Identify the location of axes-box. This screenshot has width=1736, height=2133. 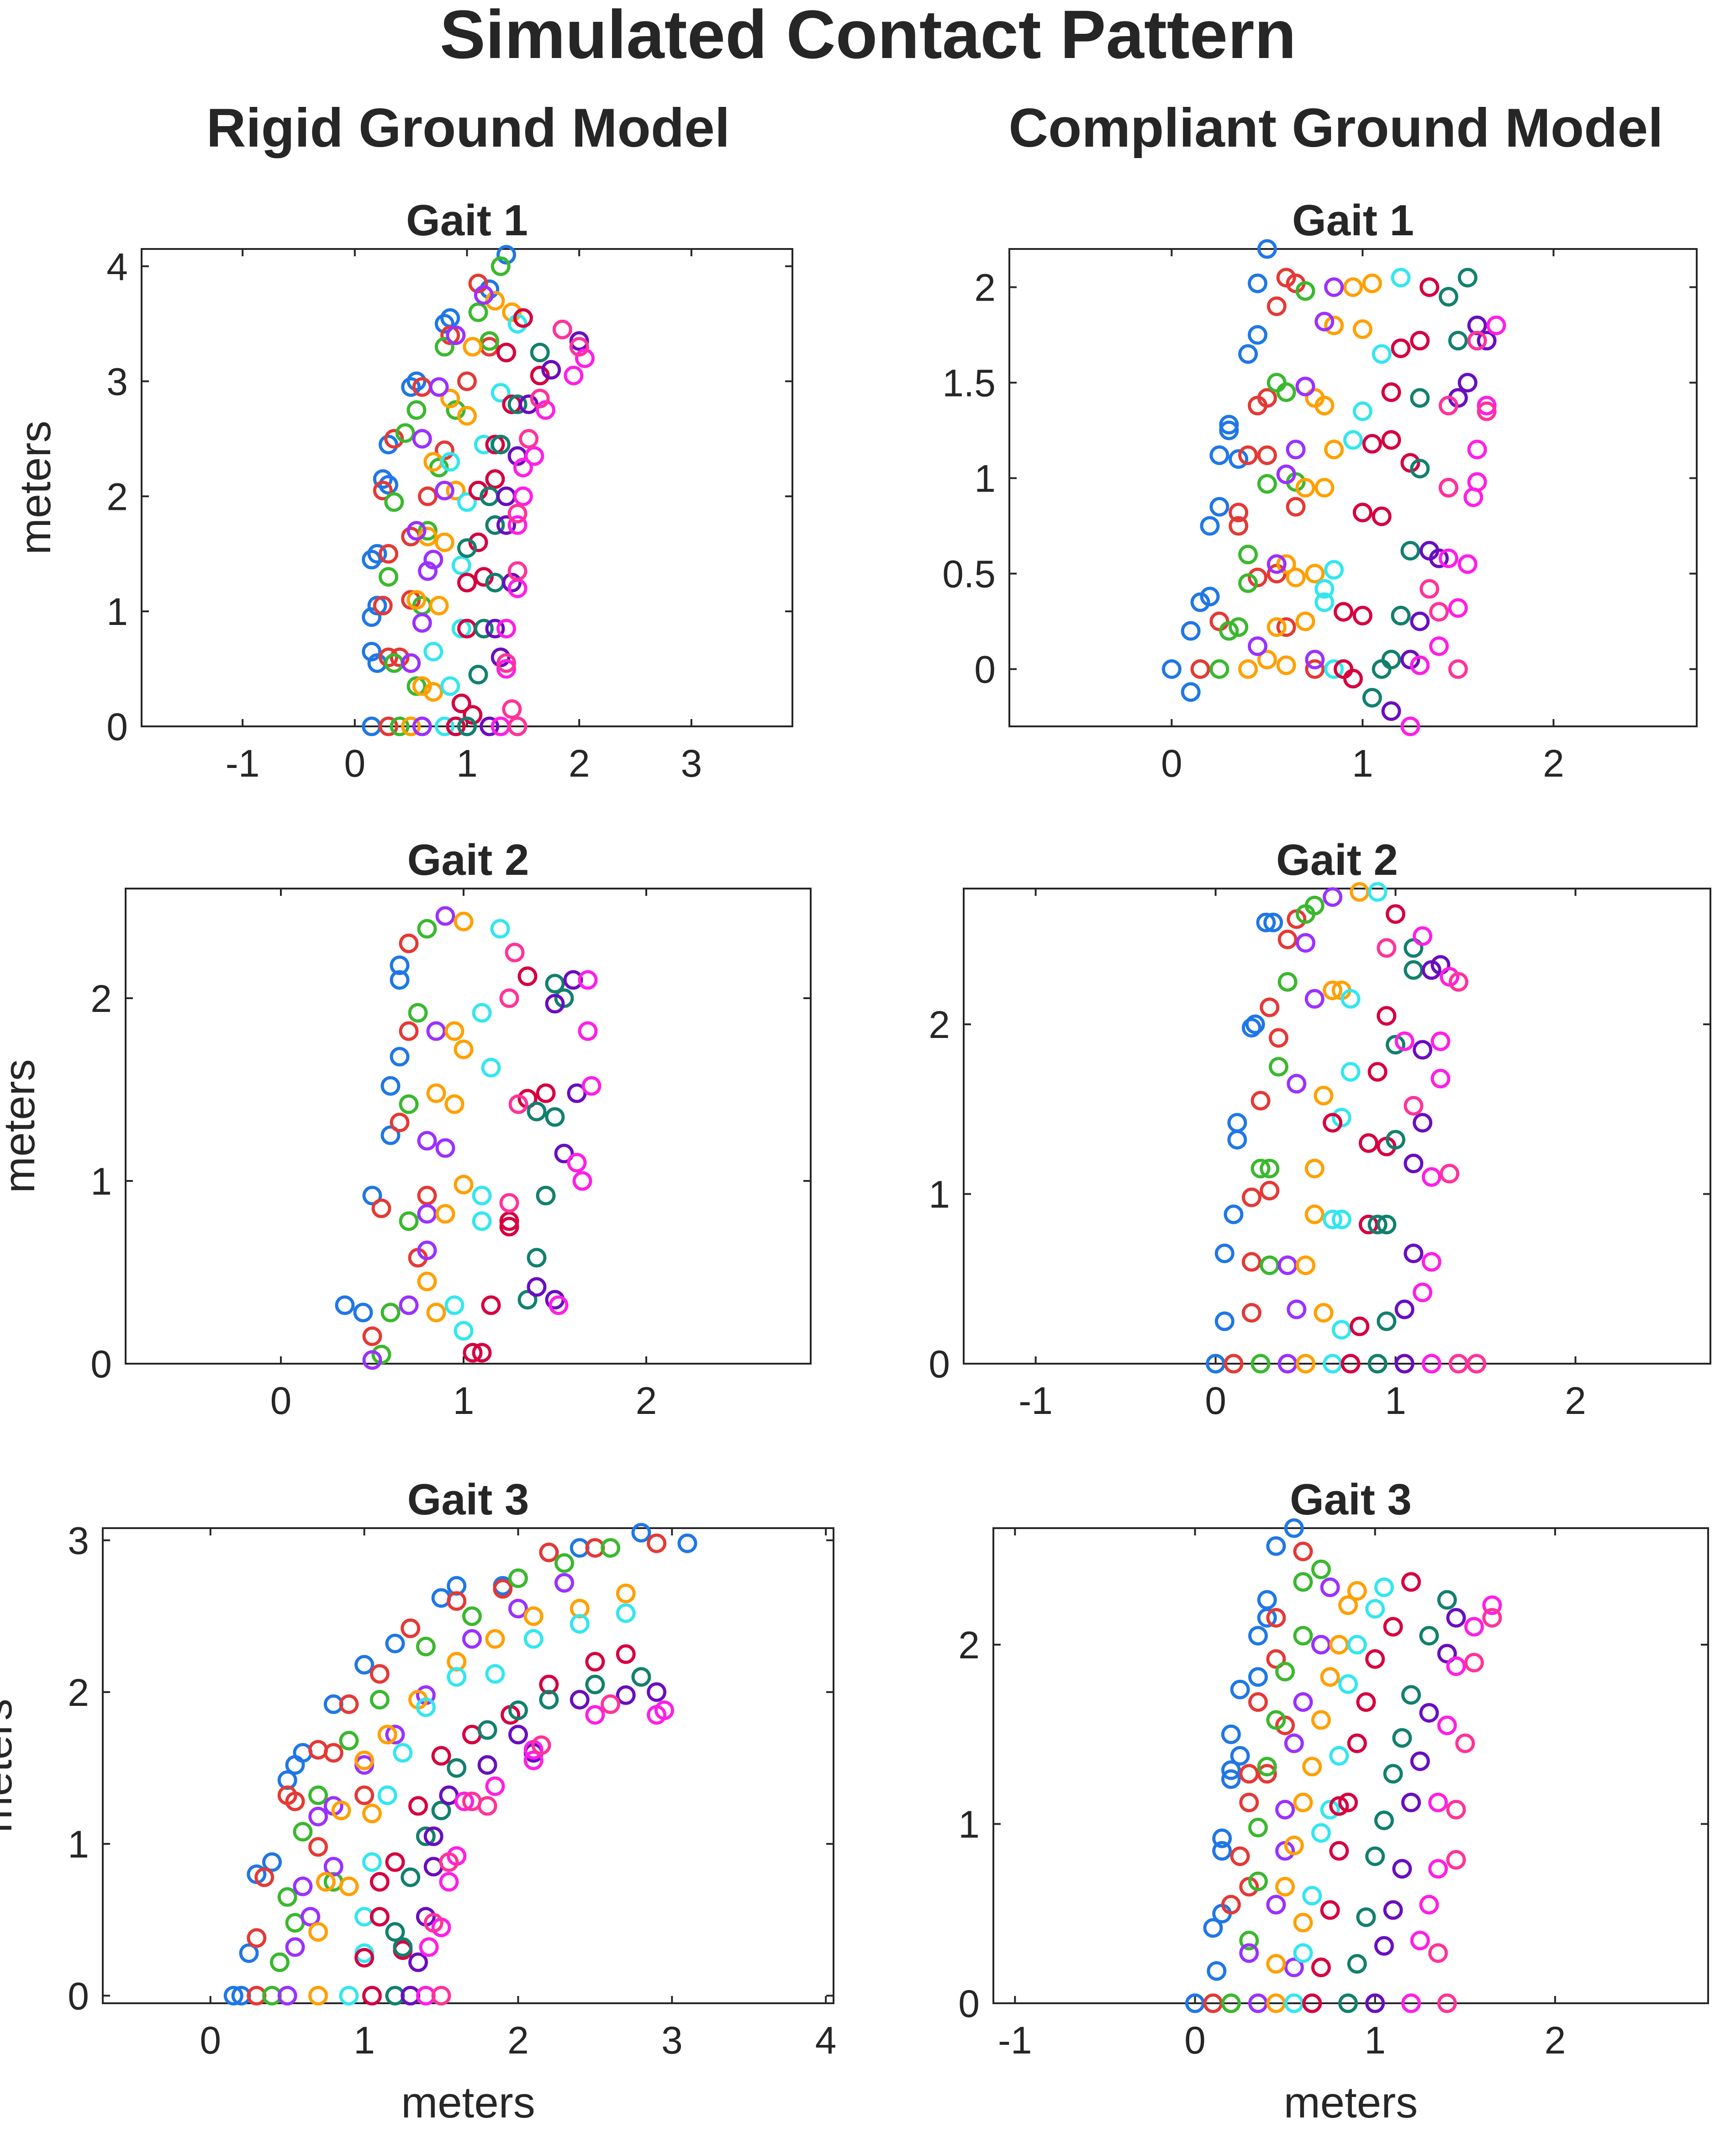
(1350, 1765).